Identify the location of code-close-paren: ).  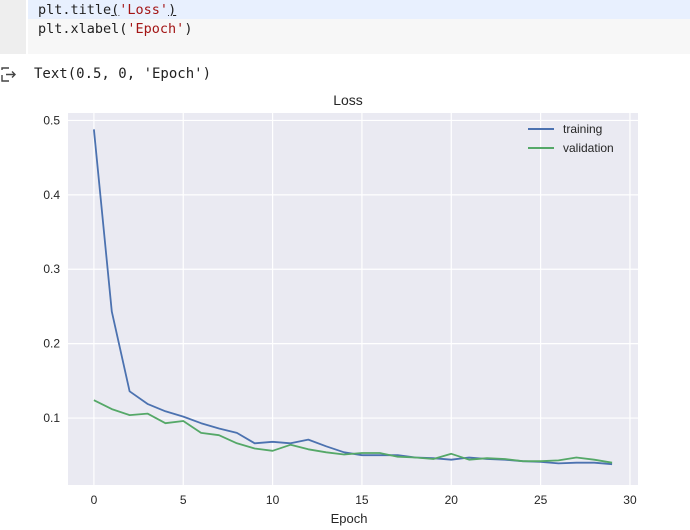
(172, 10).